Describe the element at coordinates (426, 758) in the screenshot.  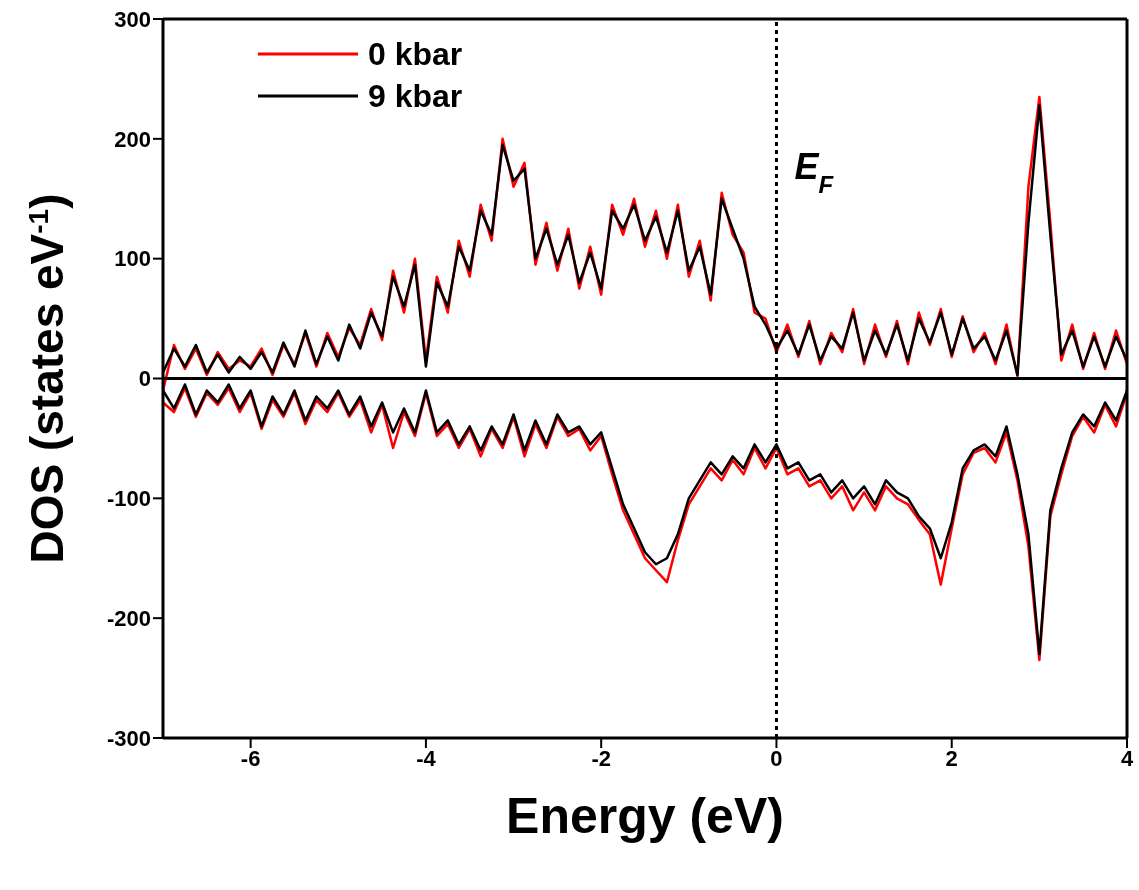
I see `x-tick-label: -4` at that location.